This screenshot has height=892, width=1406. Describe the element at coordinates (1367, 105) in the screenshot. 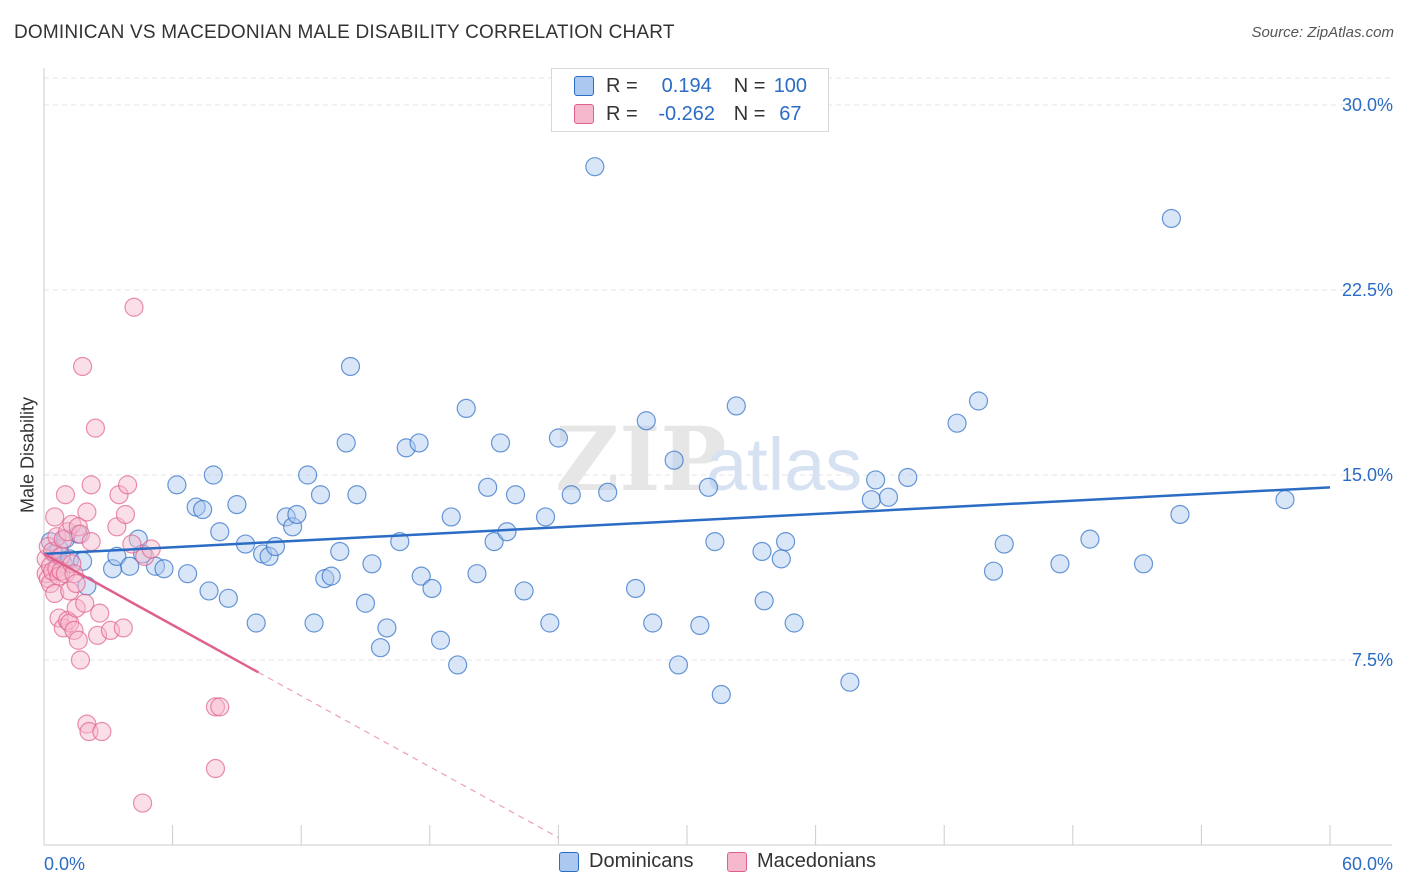

I see `y-tick-label: 30.0%` at that location.